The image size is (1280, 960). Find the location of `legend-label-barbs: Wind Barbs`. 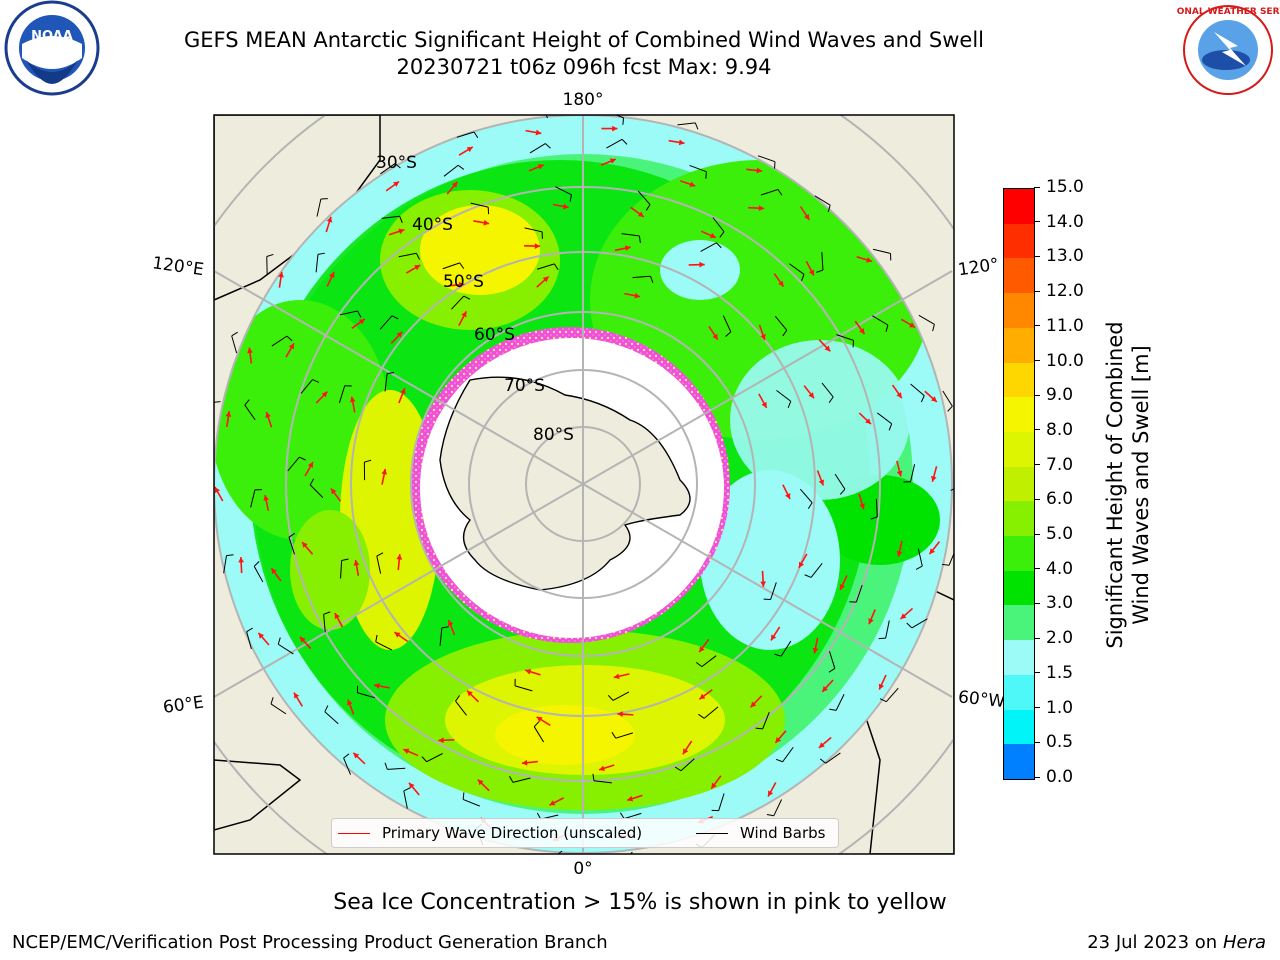

legend-label-barbs: Wind Barbs is located at coordinates (783, 833).